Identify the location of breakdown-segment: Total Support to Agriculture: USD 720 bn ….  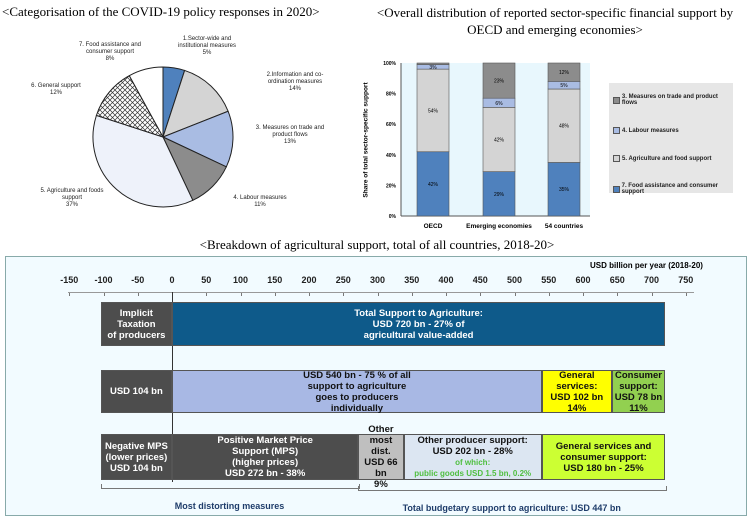
(419, 324).